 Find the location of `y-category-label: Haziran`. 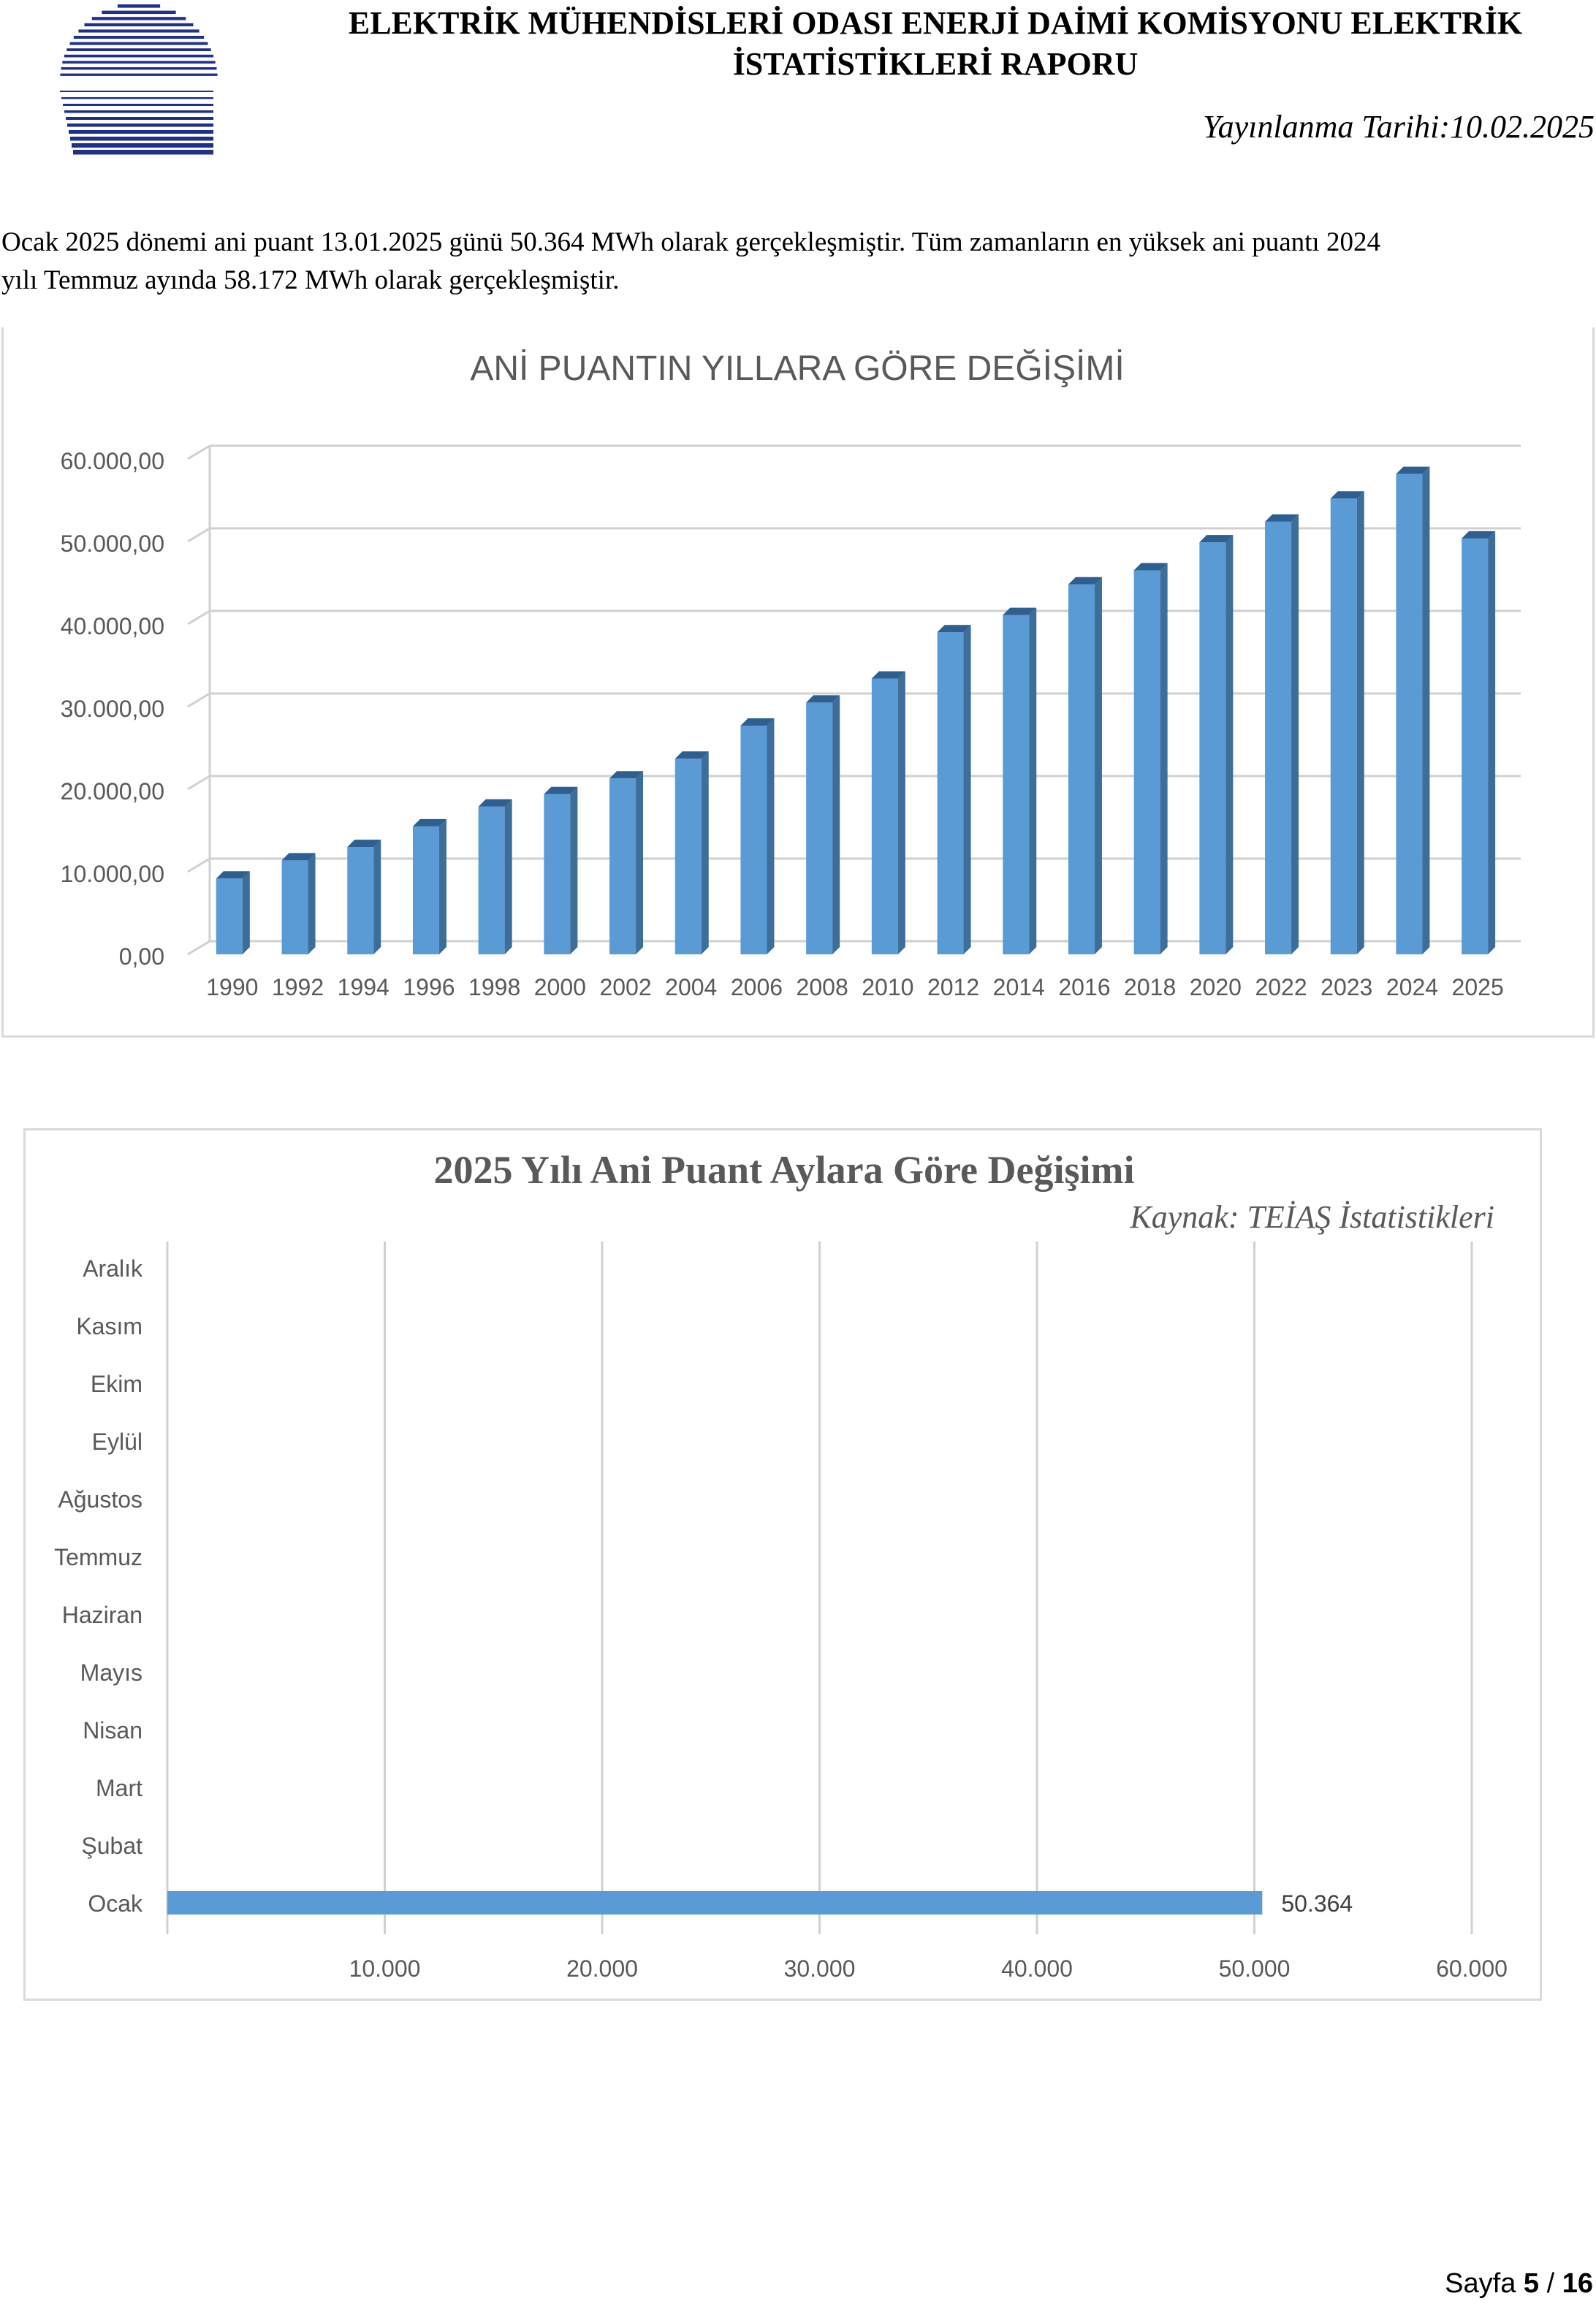

y-category-label: Haziran is located at coordinates (102, 1615).